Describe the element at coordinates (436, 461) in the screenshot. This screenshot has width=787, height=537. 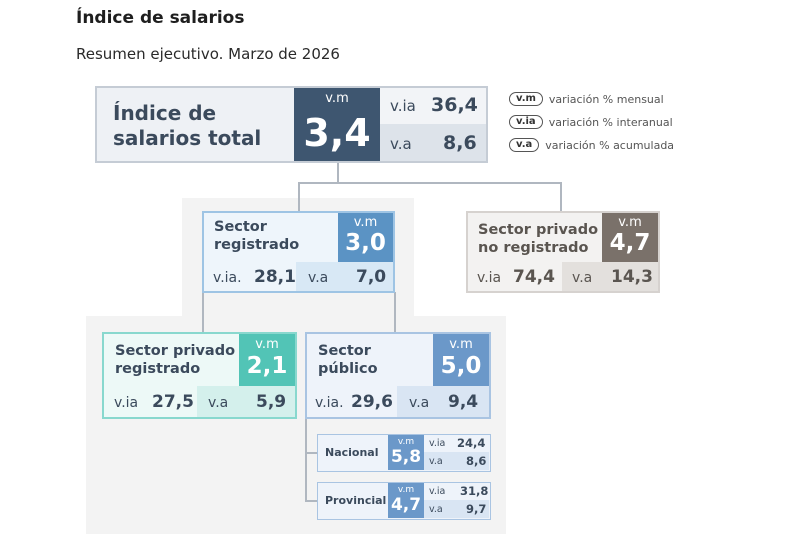
I see `nacional-va-label: v.a` at that location.